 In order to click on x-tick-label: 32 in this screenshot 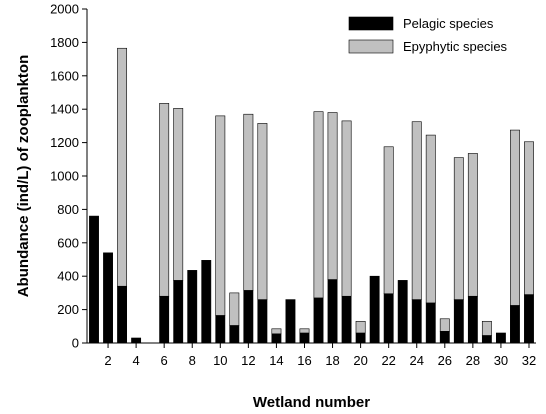, I will do `click(529, 360)`.